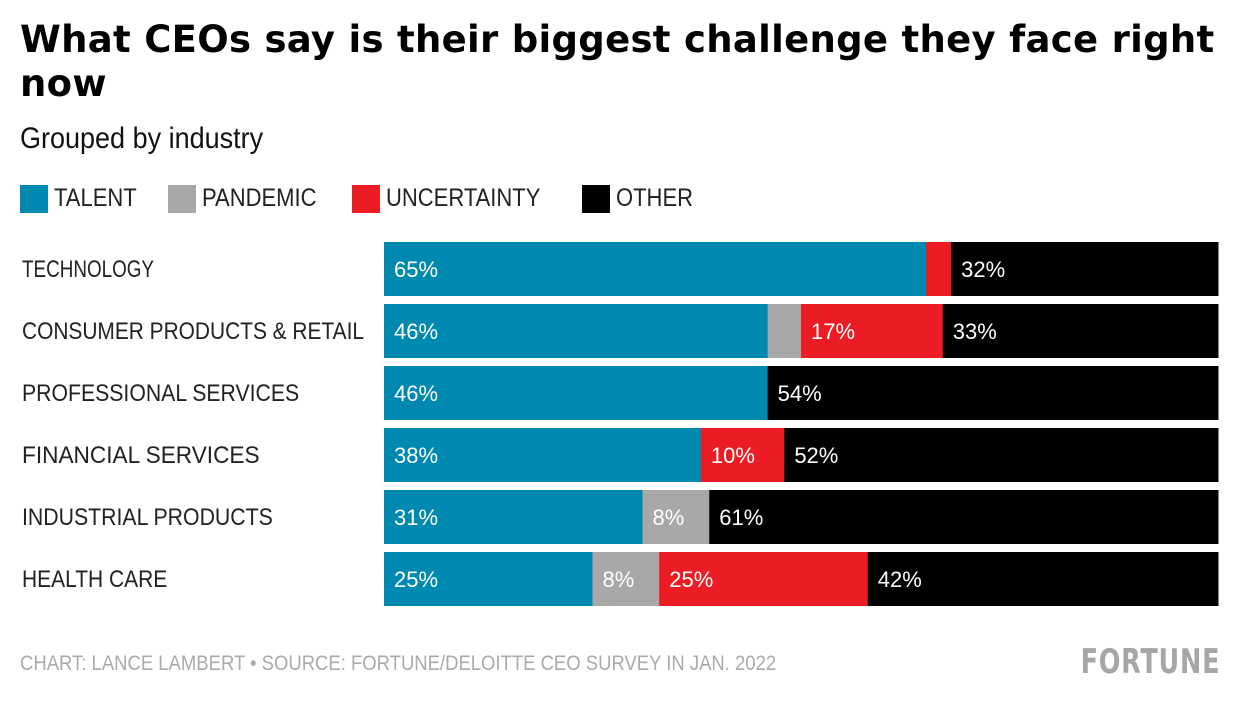 Image resolution: width=1240 pixels, height=706 pixels. What do you see at coordinates (88, 269) in the screenshot?
I see `category-label-technology: TECHNOLOGY` at bounding box center [88, 269].